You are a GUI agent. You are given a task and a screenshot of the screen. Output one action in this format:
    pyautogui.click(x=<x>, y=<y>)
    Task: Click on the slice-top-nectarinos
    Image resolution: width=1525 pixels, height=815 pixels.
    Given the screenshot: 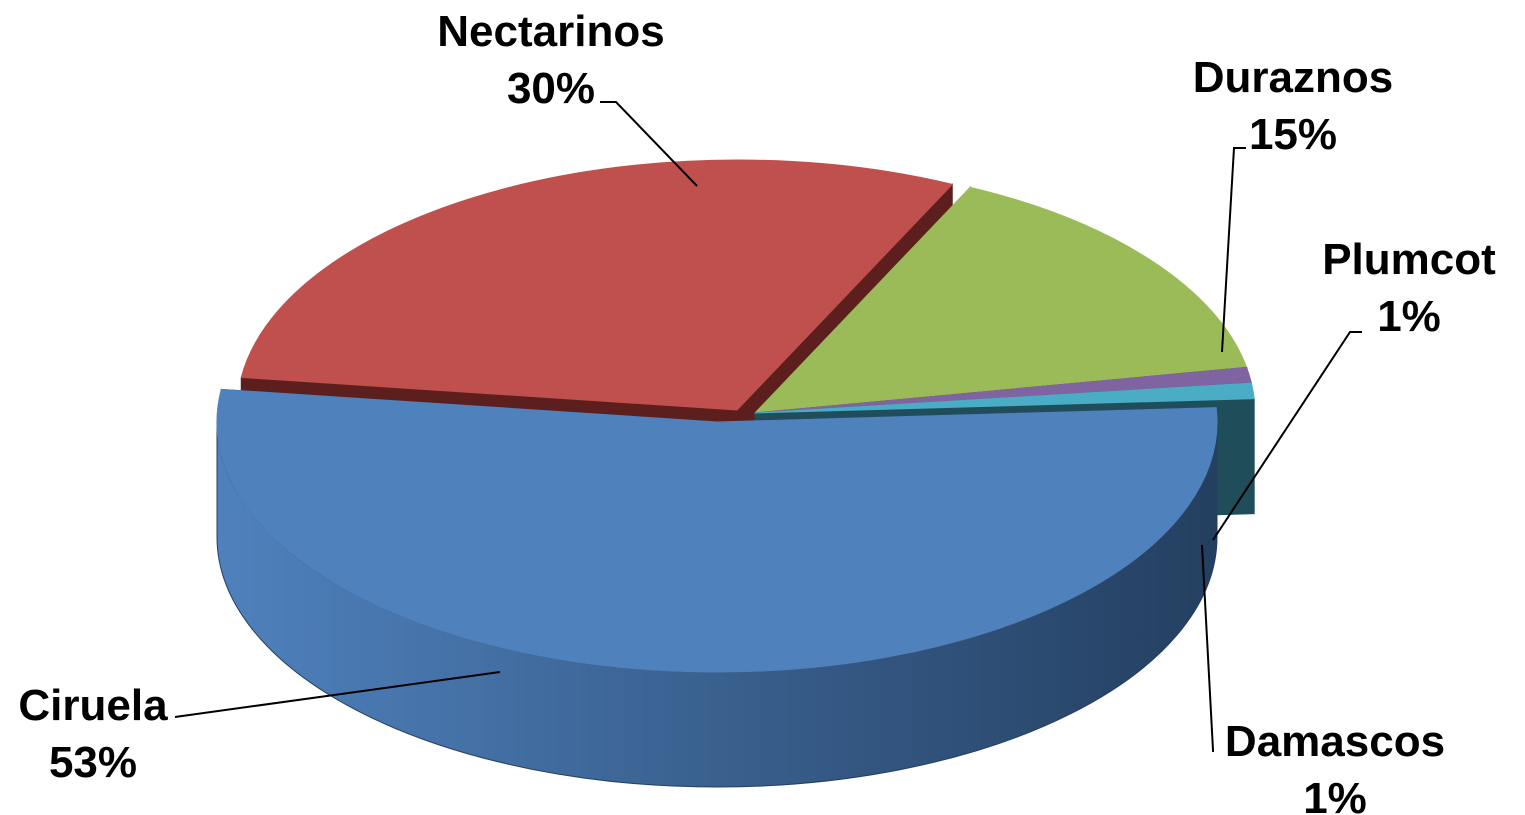 What is the action you would take?
    pyautogui.click(x=597, y=285)
    